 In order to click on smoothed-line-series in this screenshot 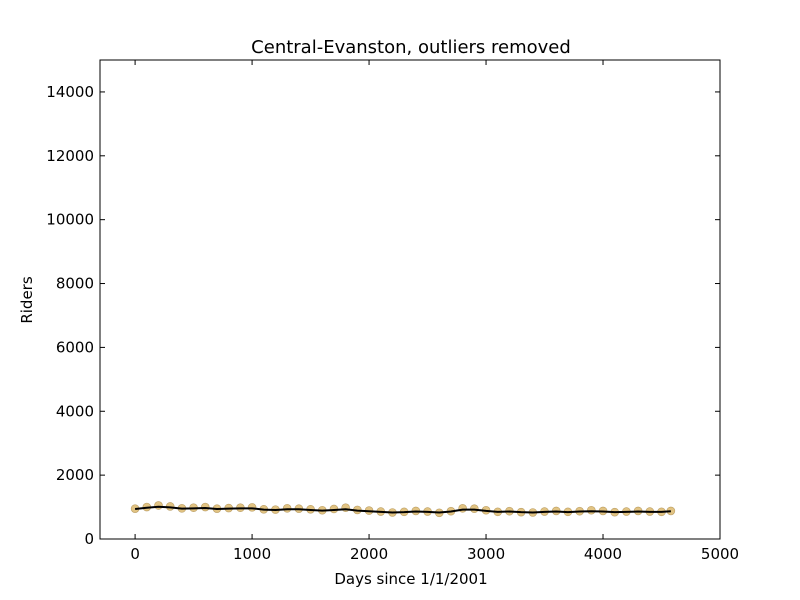, I will do `click(402, 509)`.